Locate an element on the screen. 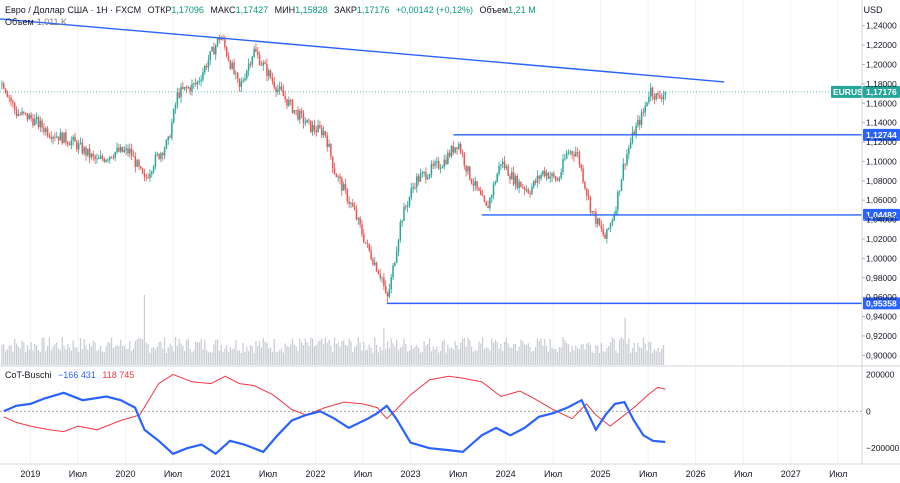 The image size is (900, 483). level-badge is located at coordinates (881, 214).